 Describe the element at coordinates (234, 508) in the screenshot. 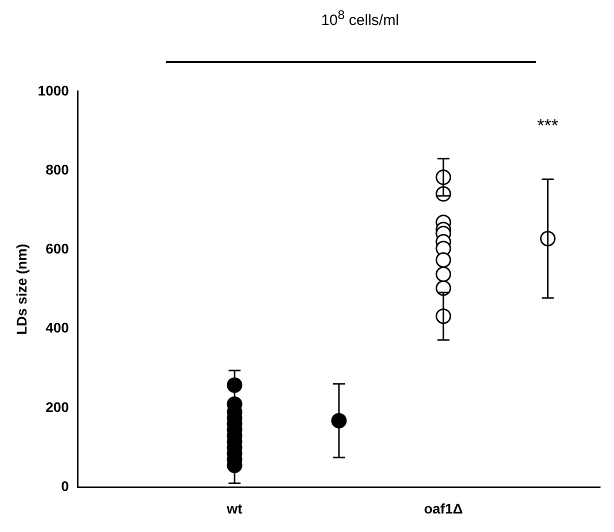

I see `x-tick-label: wt` at that location.